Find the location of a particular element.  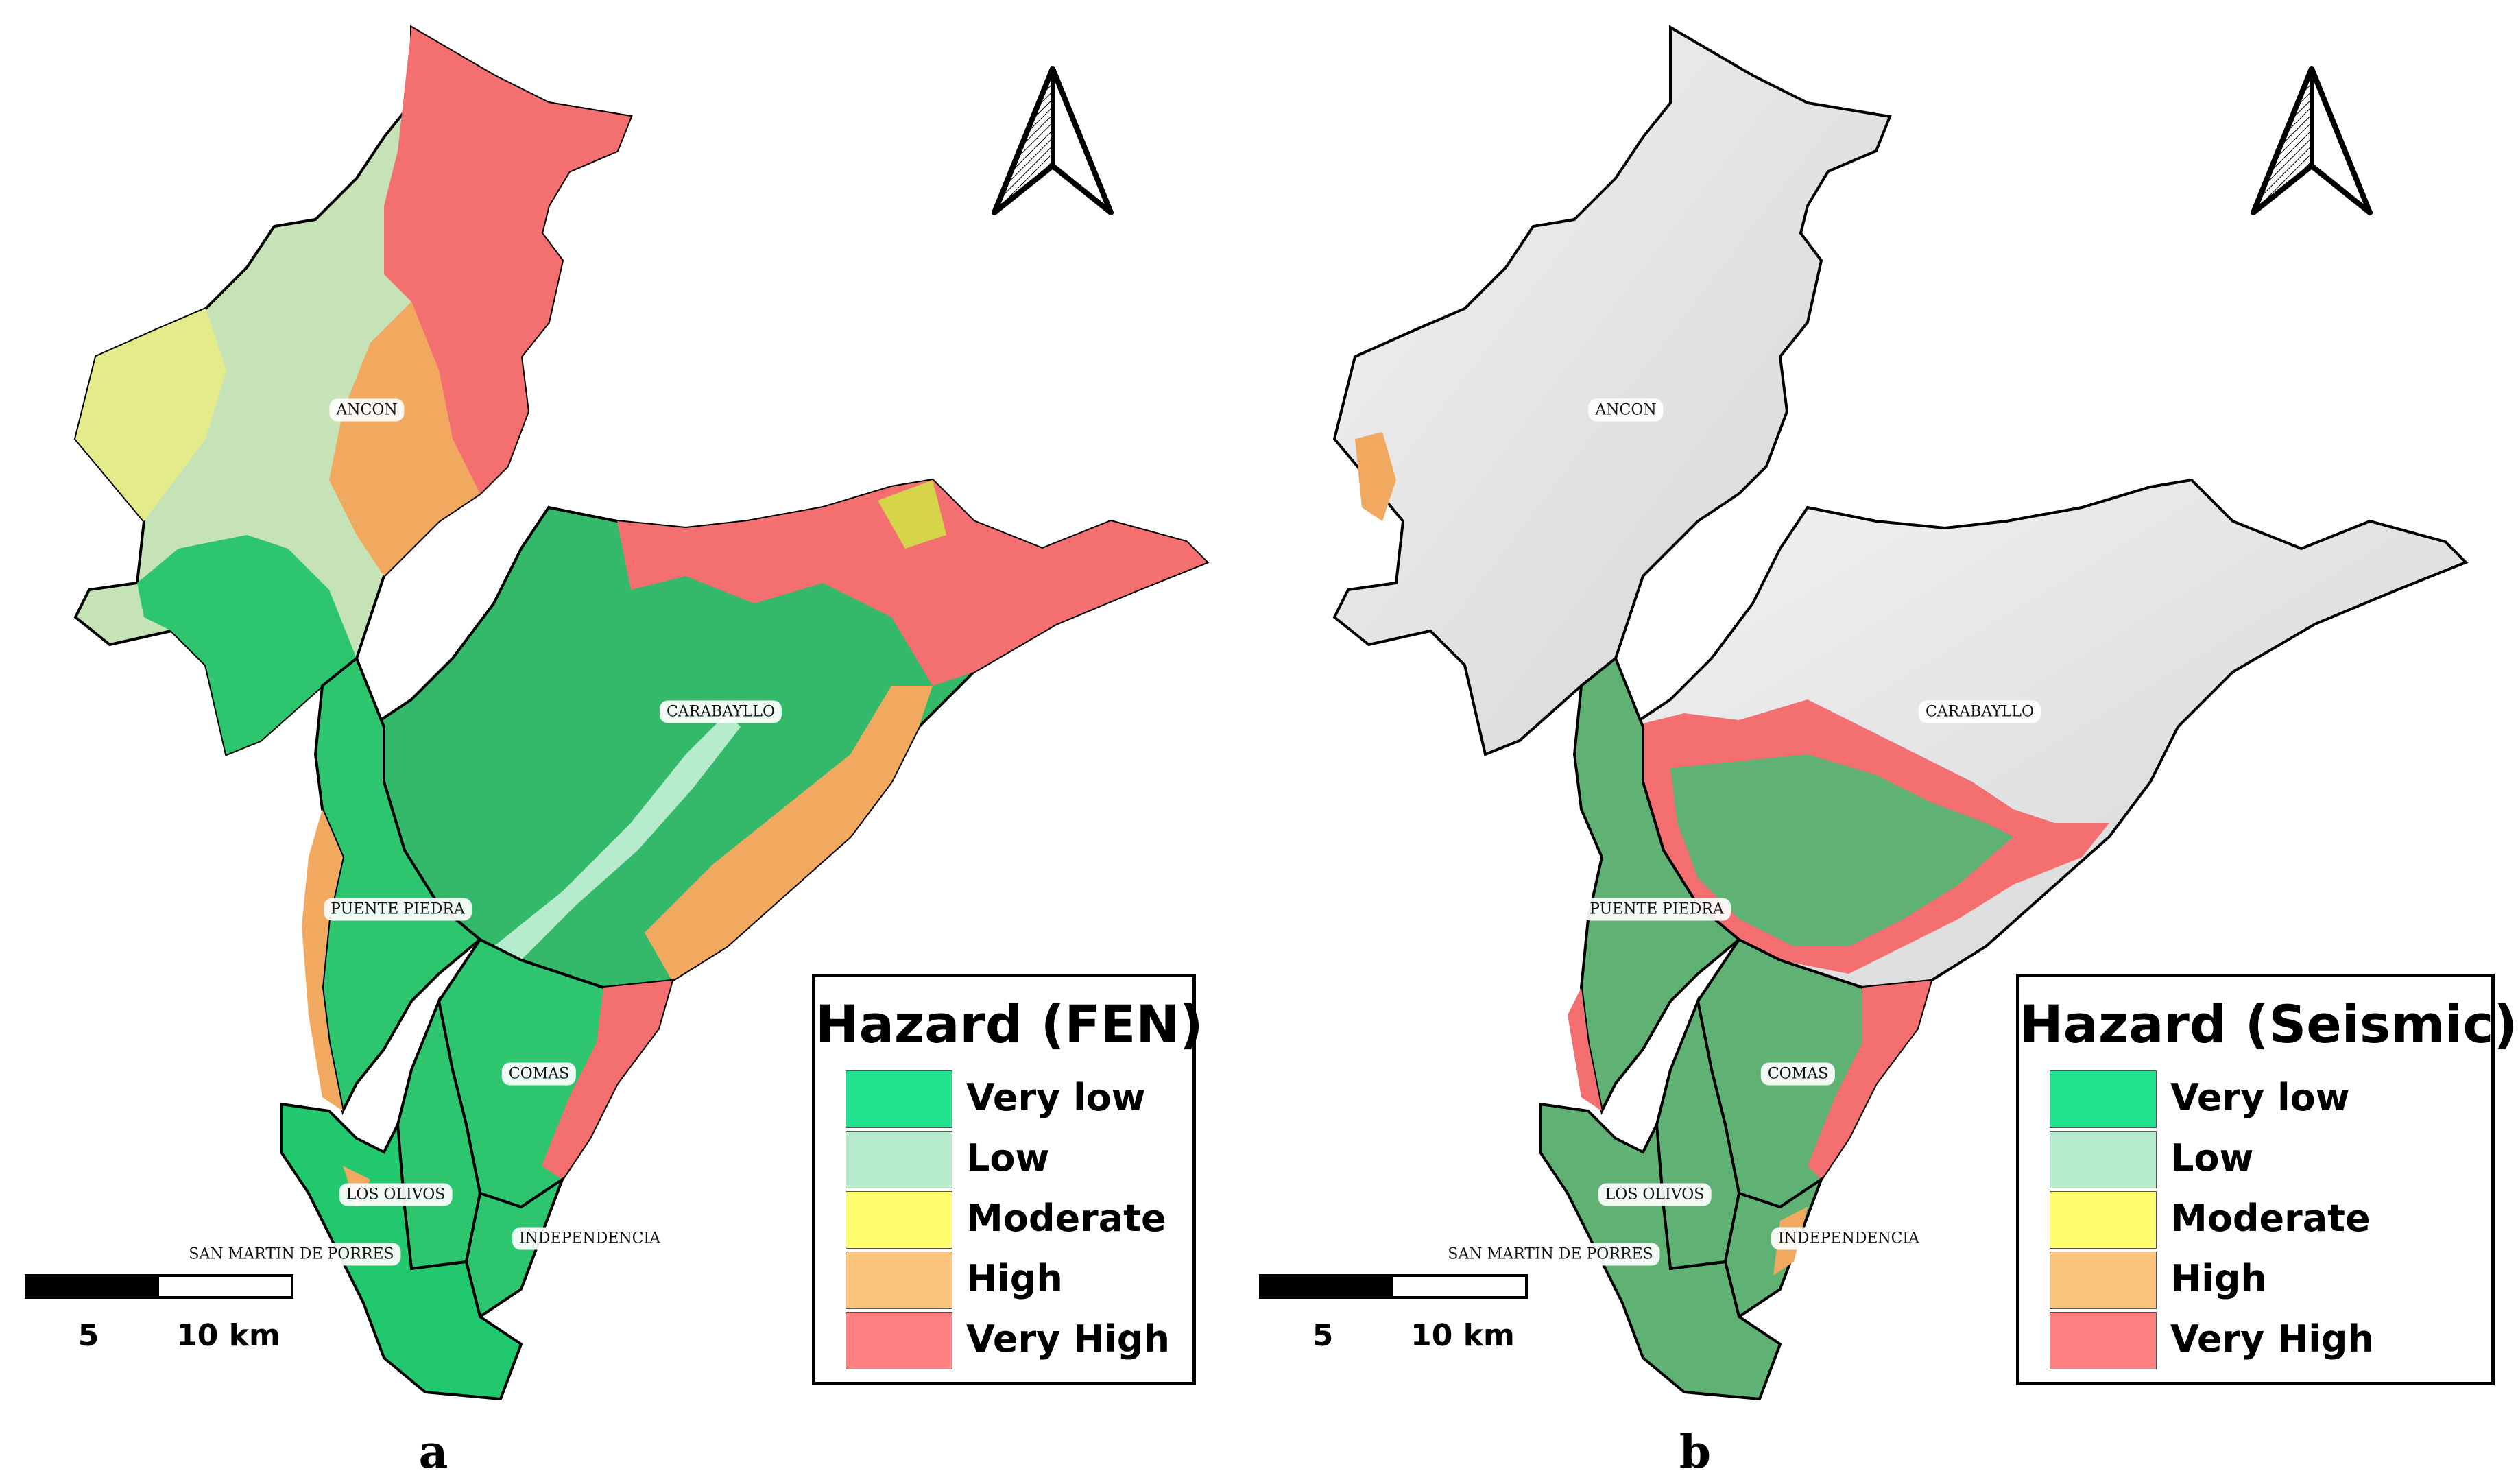

puente-piedra-region is located at coordinates (1657, 886).